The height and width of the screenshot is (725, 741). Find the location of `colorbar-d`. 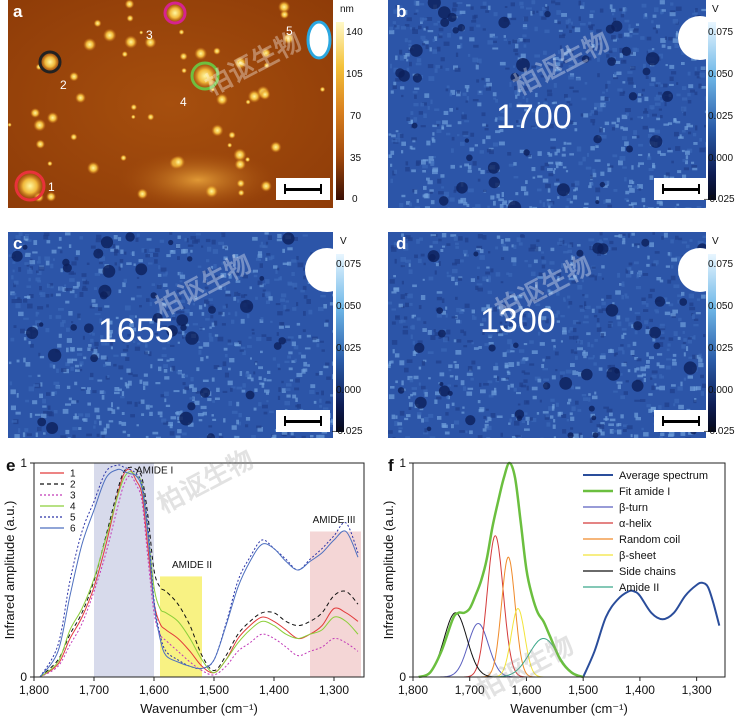

colorbar-d is located at coordinates (712, 343).